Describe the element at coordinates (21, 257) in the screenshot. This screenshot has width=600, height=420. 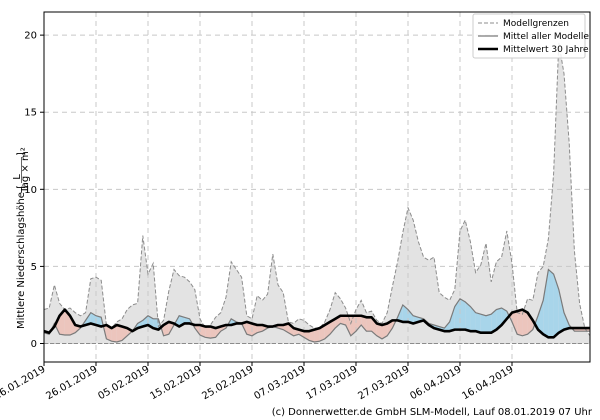
I see `y-axis-label-text: Mittlere Niederschlagshöhe [` at that location.